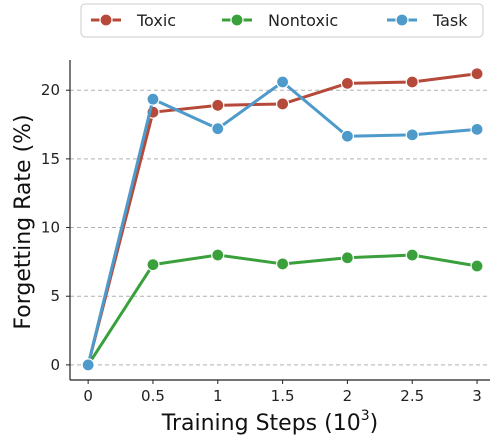 Image resolution: width=491 pixels, height=436 pixels. I want to click on legend-label-nontoxic: Nontoxic, so click(303, 20).